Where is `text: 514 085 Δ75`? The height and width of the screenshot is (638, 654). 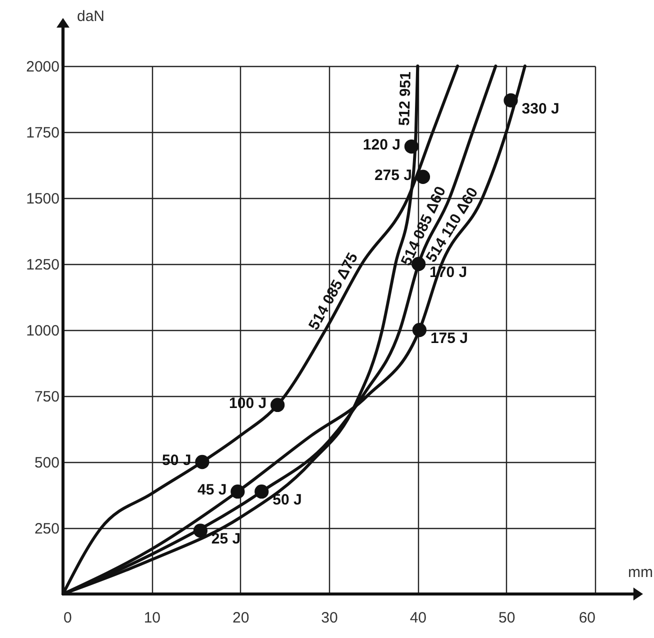
text: 514 085 Δ75 is located at coordinates (334, 291).